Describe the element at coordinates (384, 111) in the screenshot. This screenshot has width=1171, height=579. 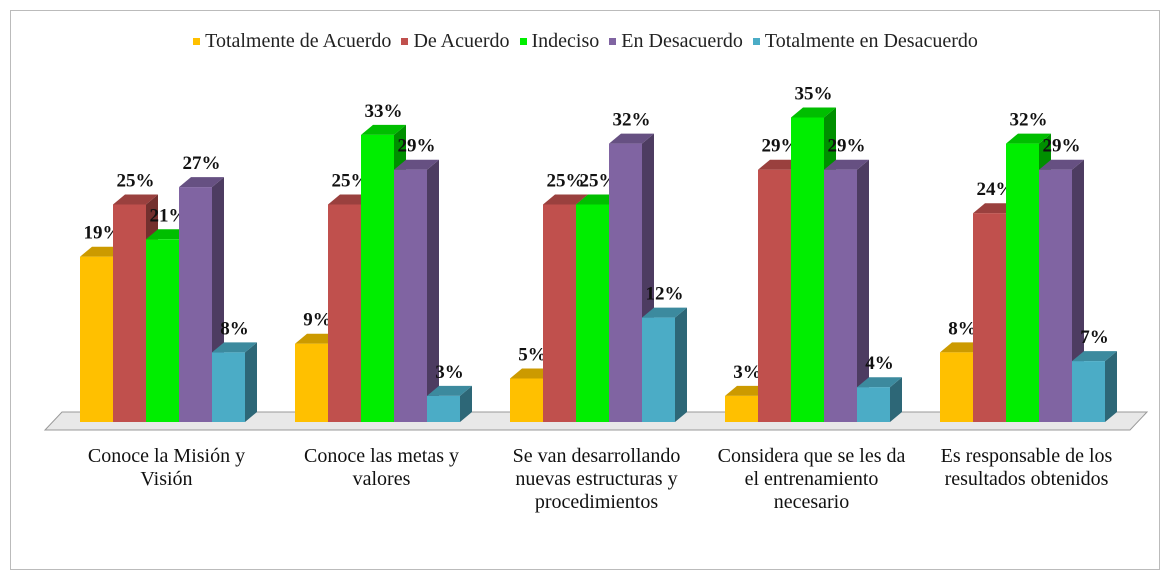
I see `data-label: 33%` at that location.